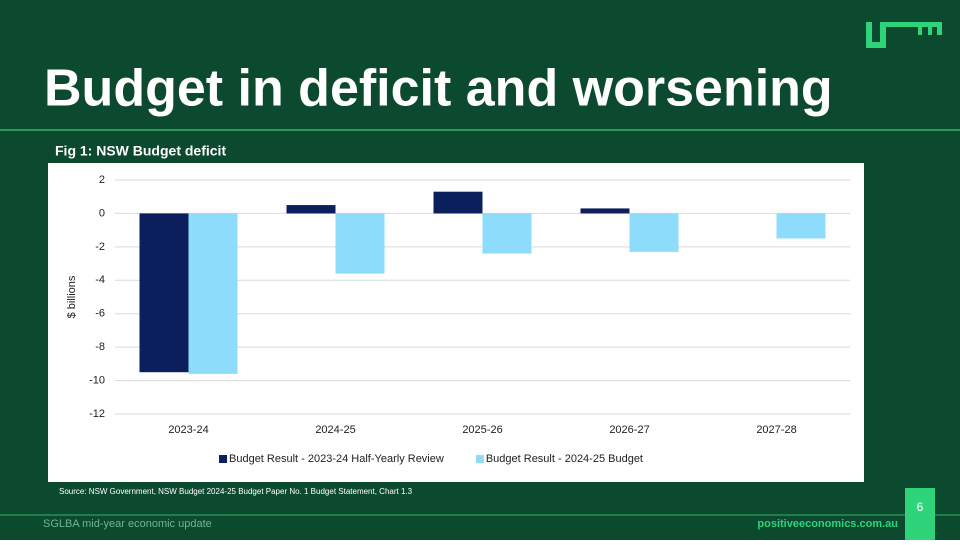 Image resolution: width=960 pixels, height=545 pixels. I want to click on footer-left: SGLBA mid-year economic update, so click(127, 524).